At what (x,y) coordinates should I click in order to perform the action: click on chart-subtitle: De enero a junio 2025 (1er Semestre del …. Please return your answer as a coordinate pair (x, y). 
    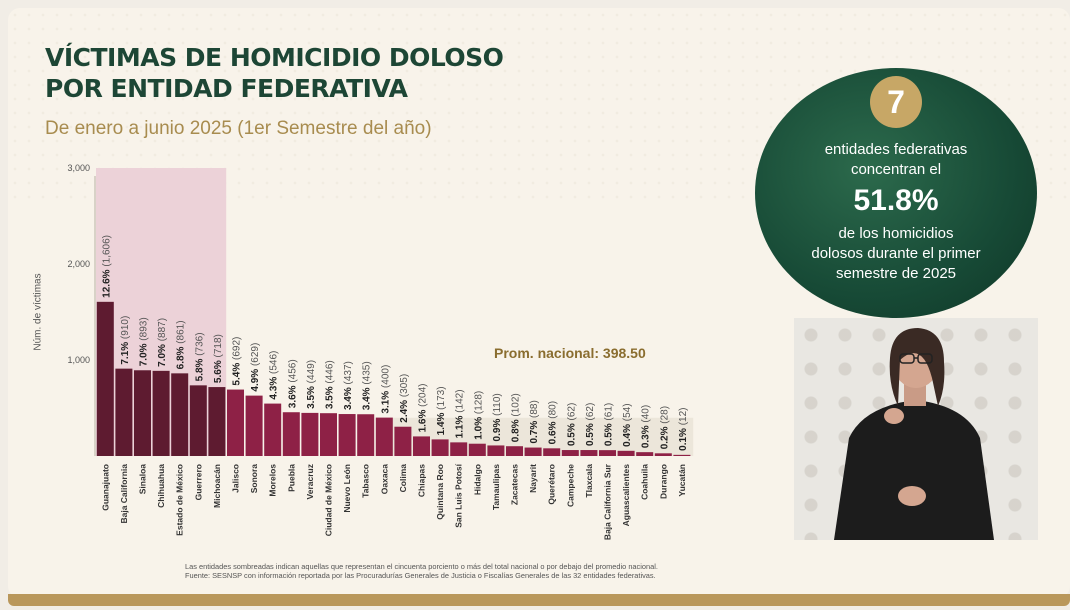
    Looking at the image, I should click on (238, 128).